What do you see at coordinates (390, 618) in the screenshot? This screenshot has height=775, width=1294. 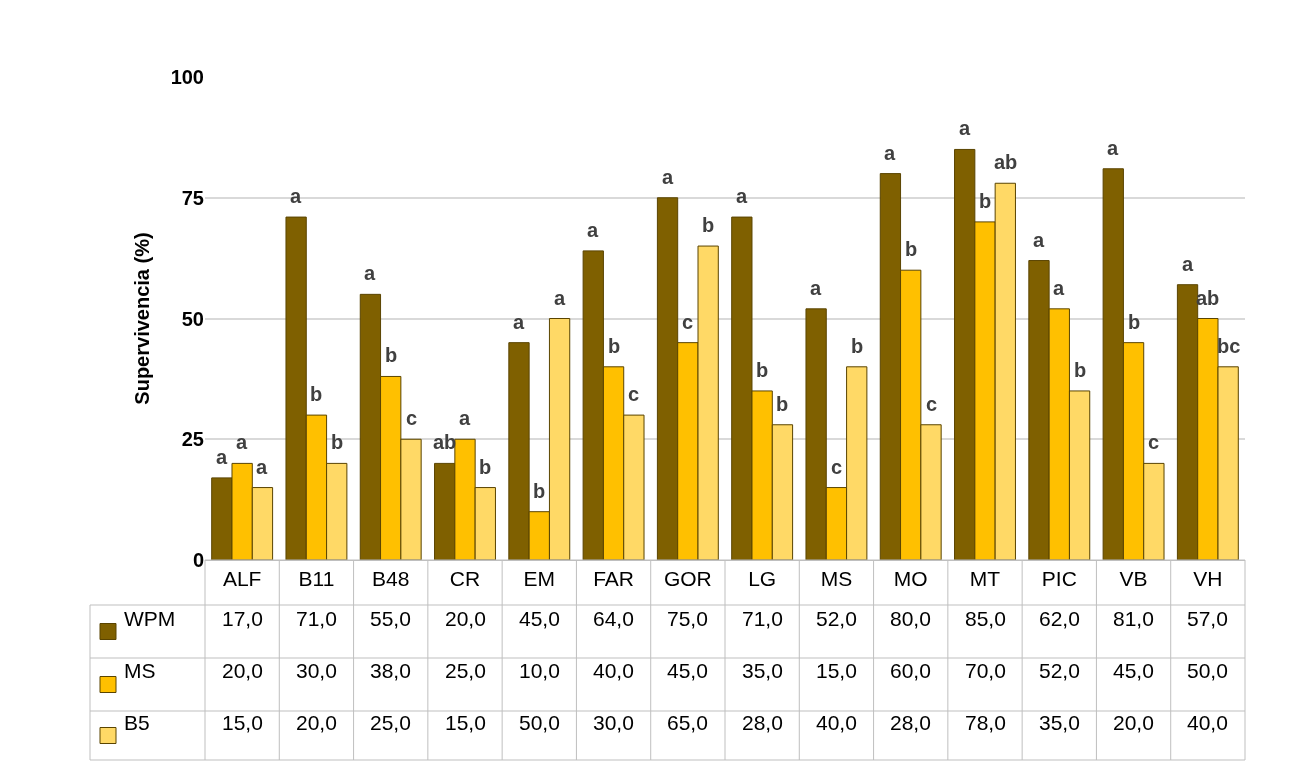 I see `data-label: 55,0` at bounding box center [390, 618].